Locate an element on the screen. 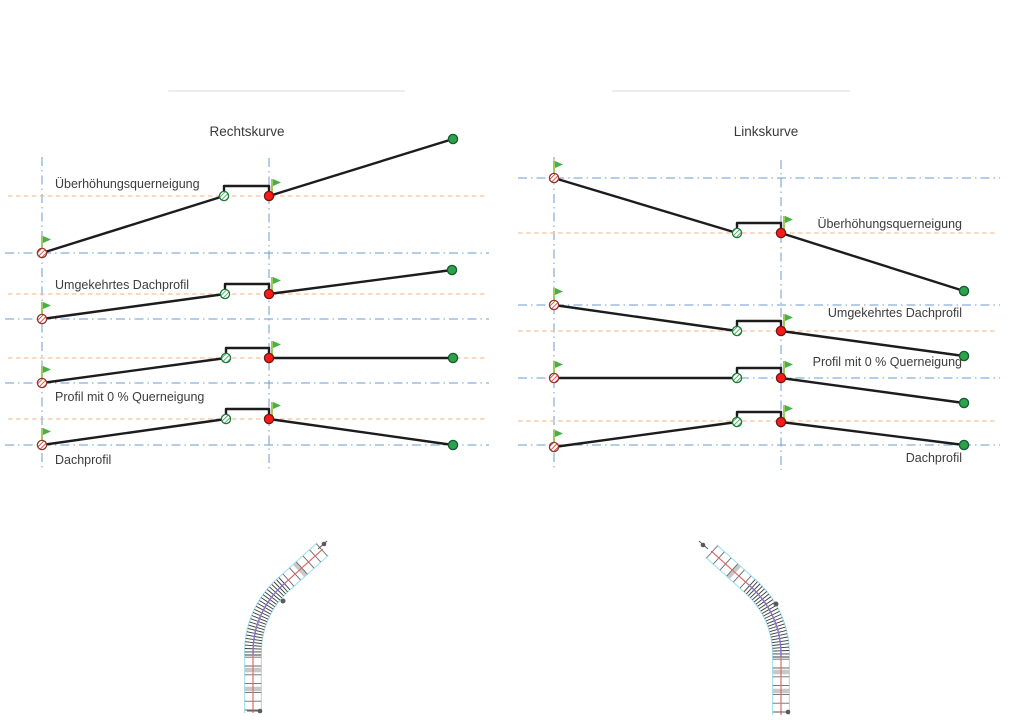  top-divider-left is located at coordinates (286, 91).